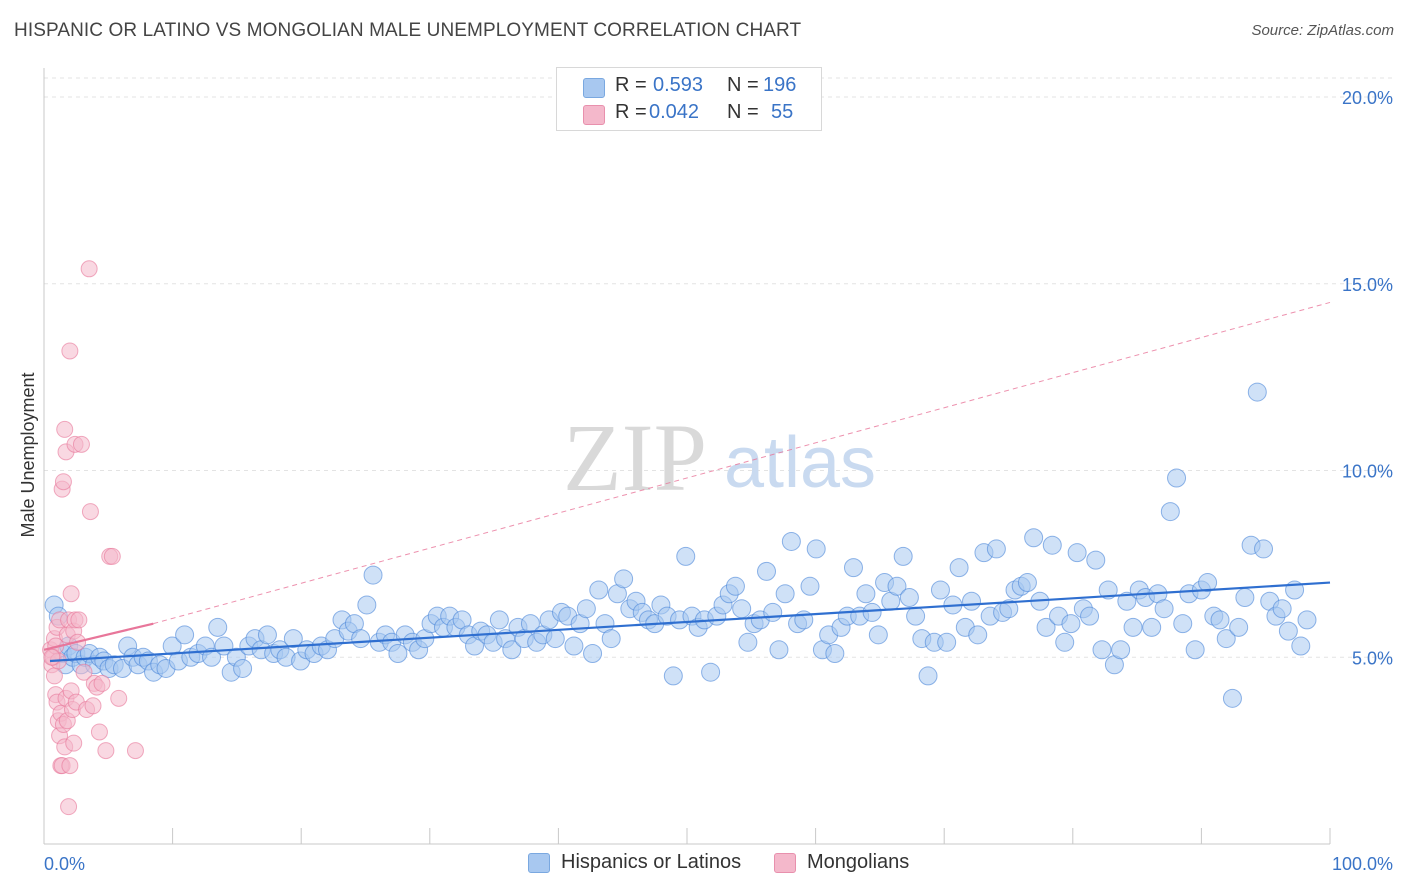 This screenshot has width=1406, height=892. Describe the element at coordinates (1362, 864) in the screenshot. I see `x-tick-label: 100.0%` at that location.